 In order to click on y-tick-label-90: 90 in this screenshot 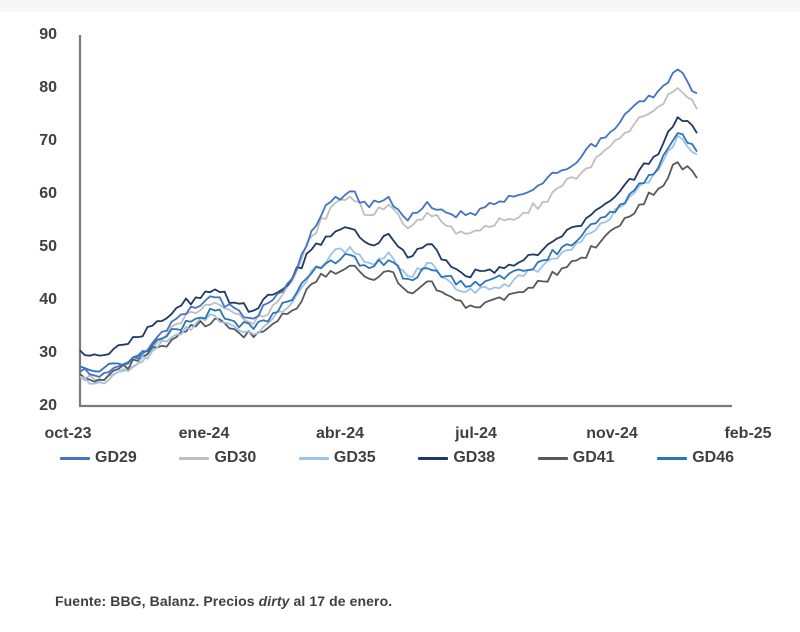, I will do `click(48, 34)`.